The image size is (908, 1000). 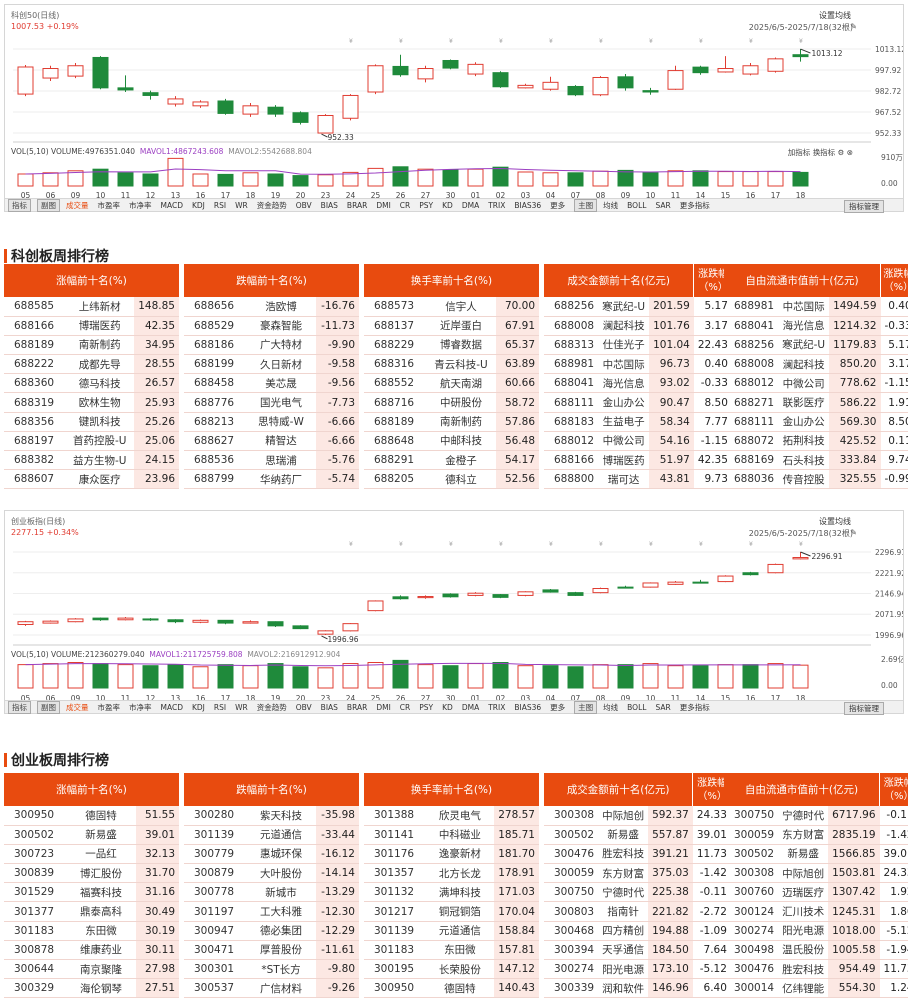 What do you see at coordinates (638, 307) in the screenshot?
I see `table-row: 688256 寒武纪-U 201.59 5.17` at bounding box center [638, 307].